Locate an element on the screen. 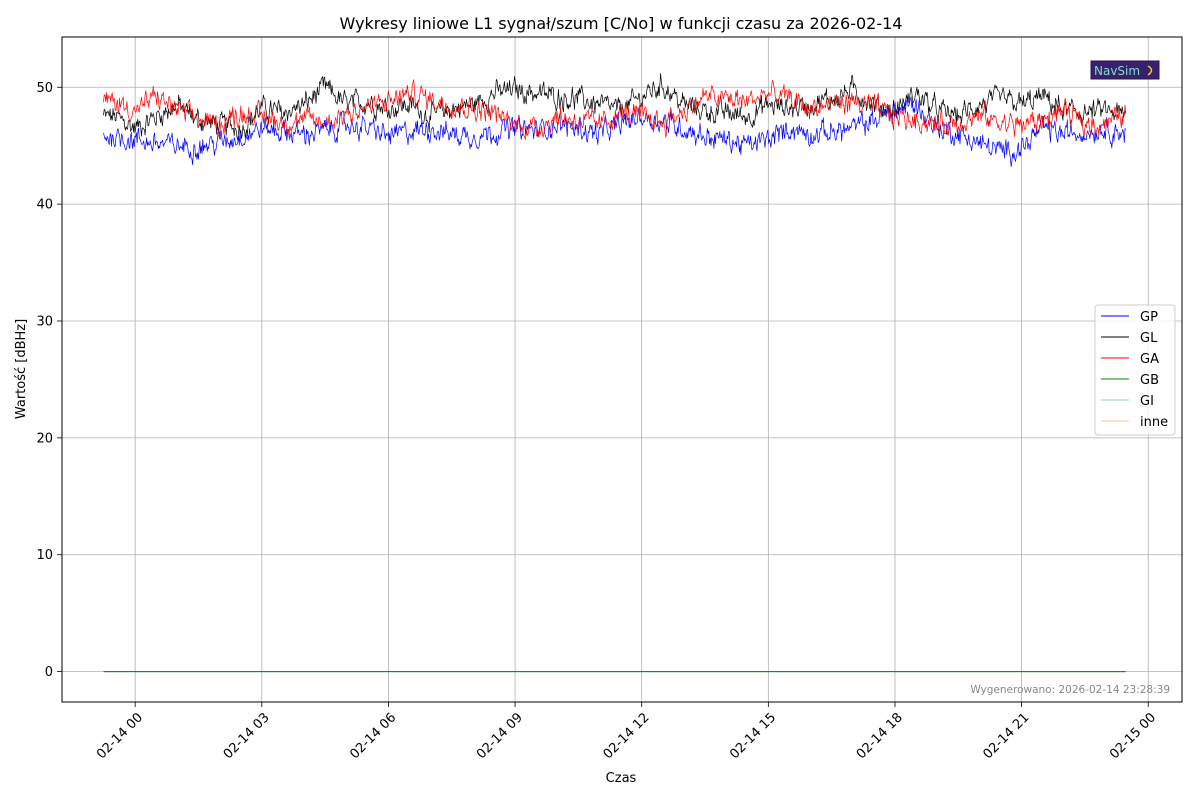 The image size is (1200, 800). y-tick-label: 0 is located at coordinates (49, 672).